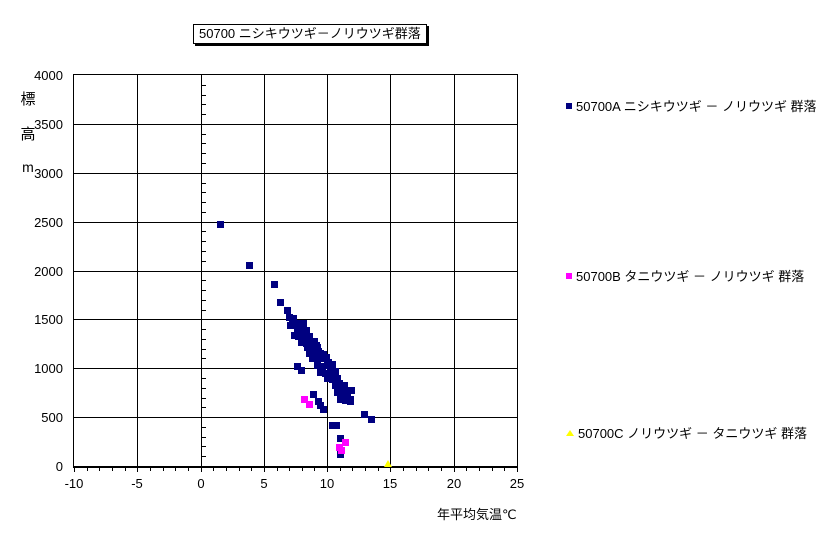  What do you see at coordinates (685, 275) in the screenshot?
I see `legend-item-50700B: 50700B タニウツギ － ノリウツギ 群落` at bounding box center [685, 275].